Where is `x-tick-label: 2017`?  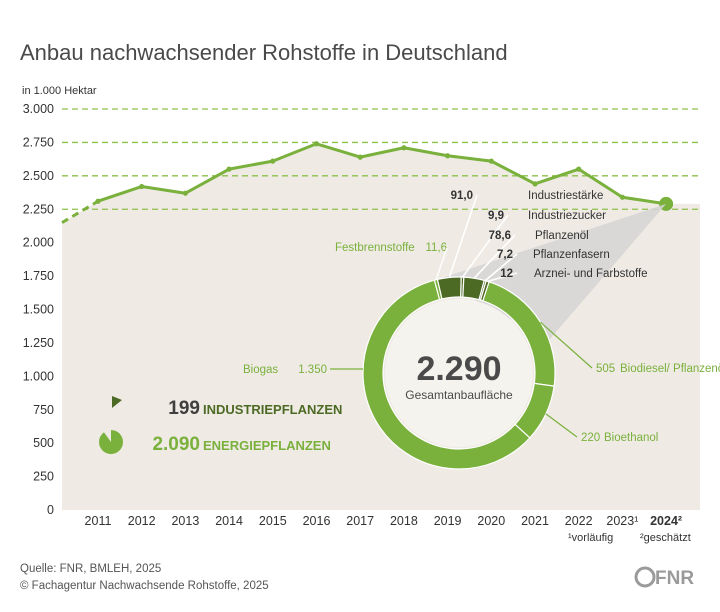 x-tick-label: 2017 is located at coordinates (360, 521).